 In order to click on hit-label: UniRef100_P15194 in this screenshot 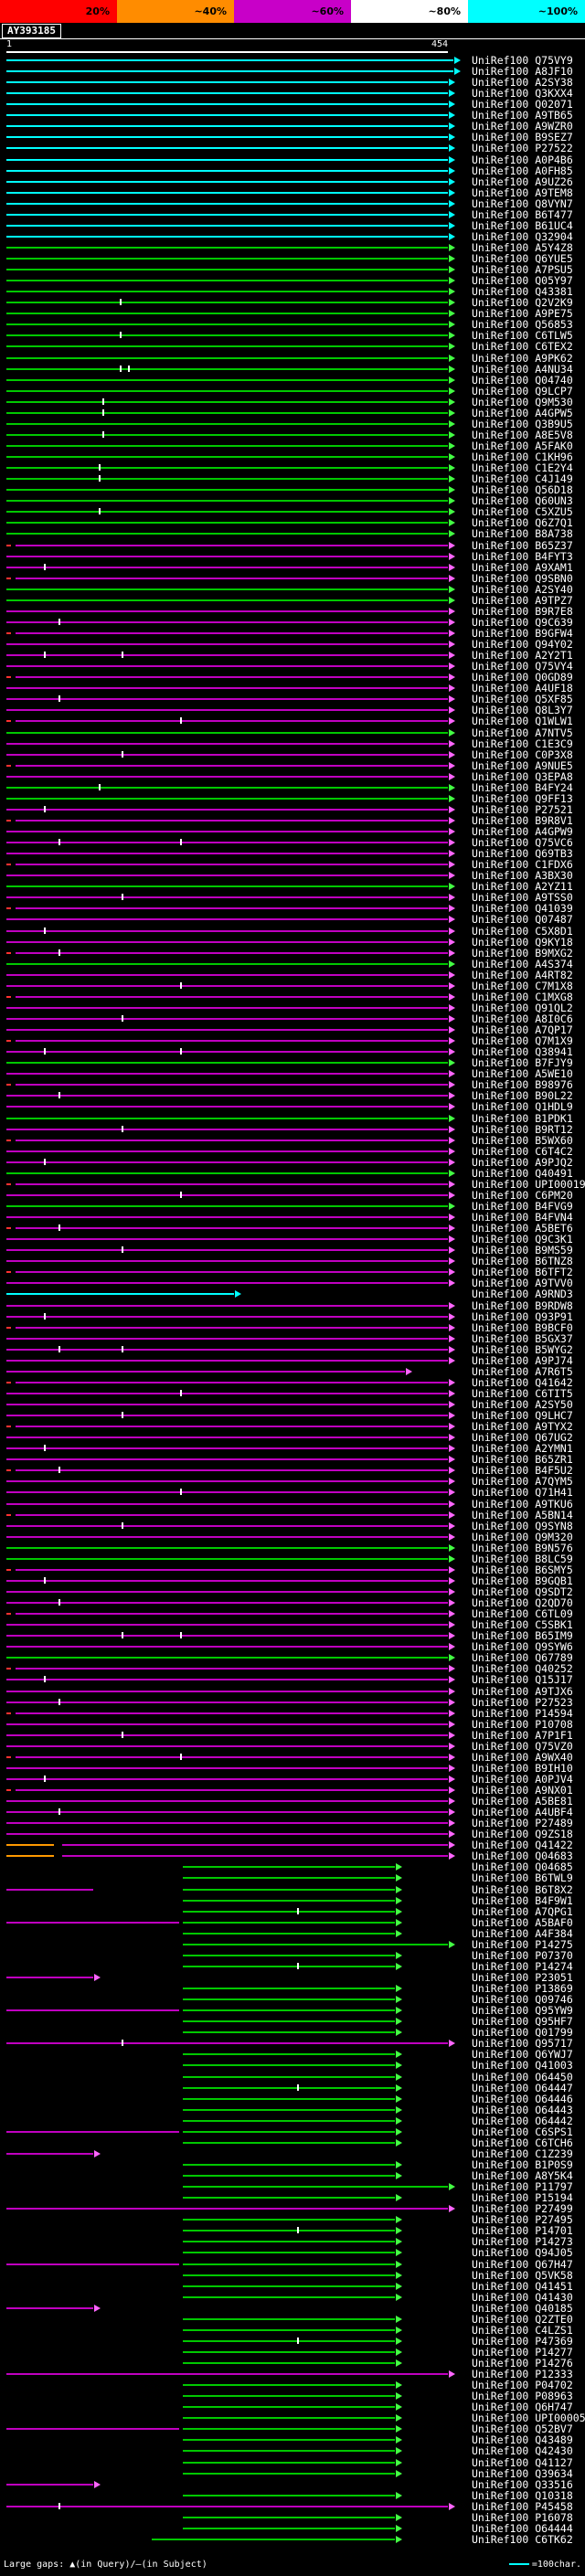, I will do `click(522, 2198)`.